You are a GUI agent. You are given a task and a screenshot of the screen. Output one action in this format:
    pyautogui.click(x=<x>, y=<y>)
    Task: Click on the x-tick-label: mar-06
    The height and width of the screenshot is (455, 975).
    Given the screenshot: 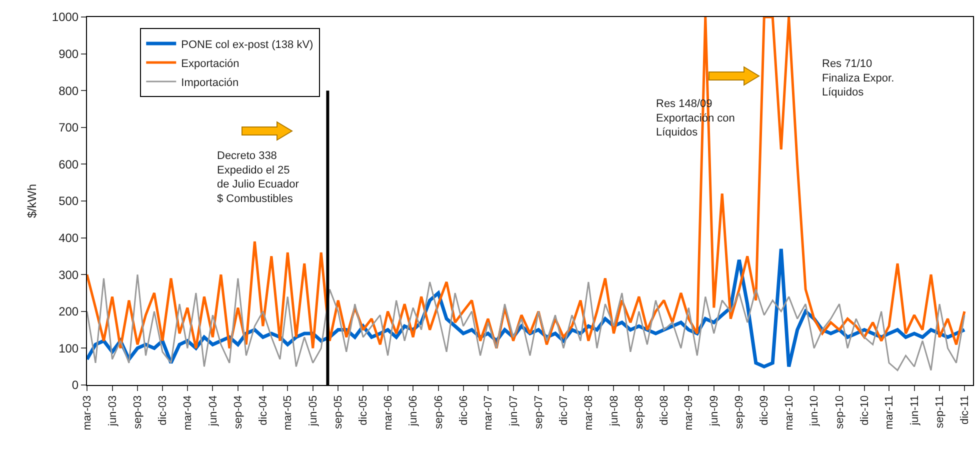 What is the action you would take?
    pyautogui.click(x=388, y=412)
    